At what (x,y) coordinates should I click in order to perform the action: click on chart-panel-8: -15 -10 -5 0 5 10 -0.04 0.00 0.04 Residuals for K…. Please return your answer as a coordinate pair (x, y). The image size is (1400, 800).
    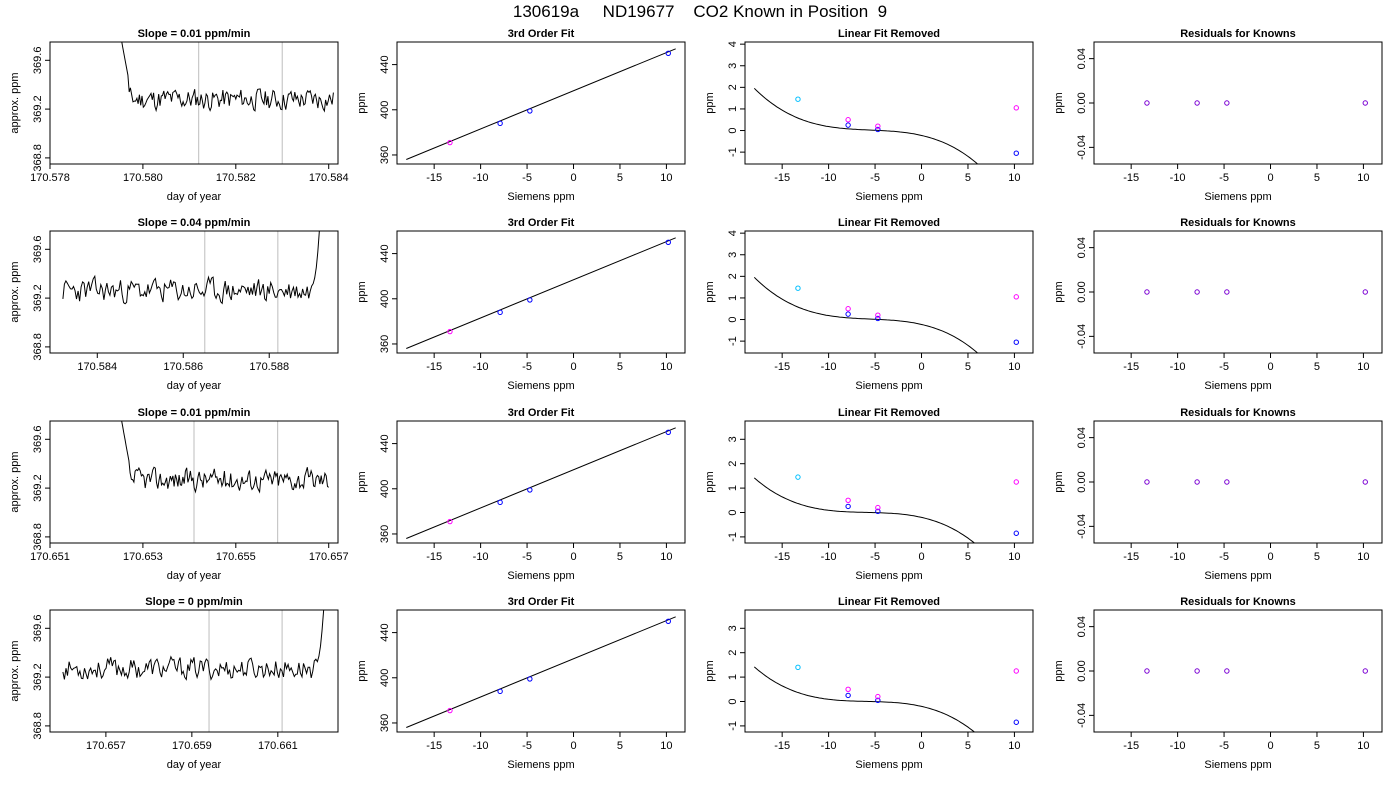
    Looking at the image, I should click on (1218, 304).